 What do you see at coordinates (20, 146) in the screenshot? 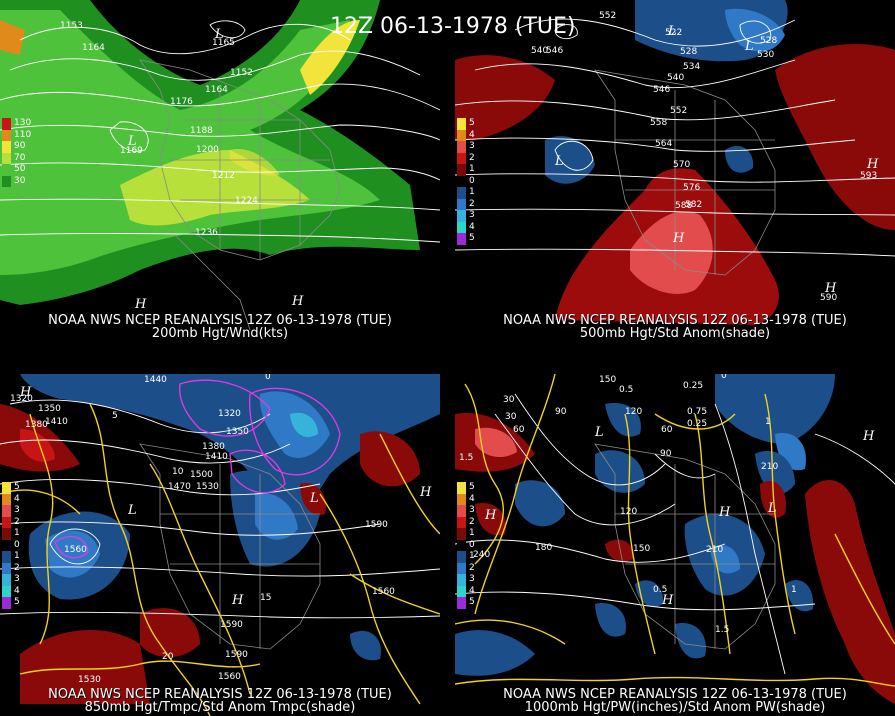
I see `legend-label: 90` at bounding box center [20, 146].